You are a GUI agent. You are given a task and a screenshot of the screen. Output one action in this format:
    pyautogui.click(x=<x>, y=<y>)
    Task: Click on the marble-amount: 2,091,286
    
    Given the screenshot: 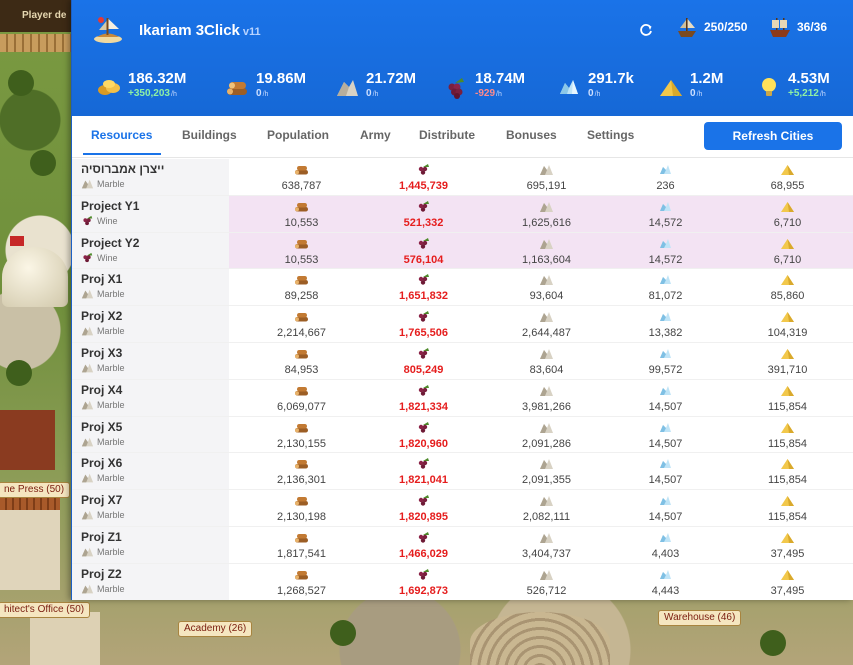 What is the action you would take?
    pyautogui.click(x=546, y=443)
    